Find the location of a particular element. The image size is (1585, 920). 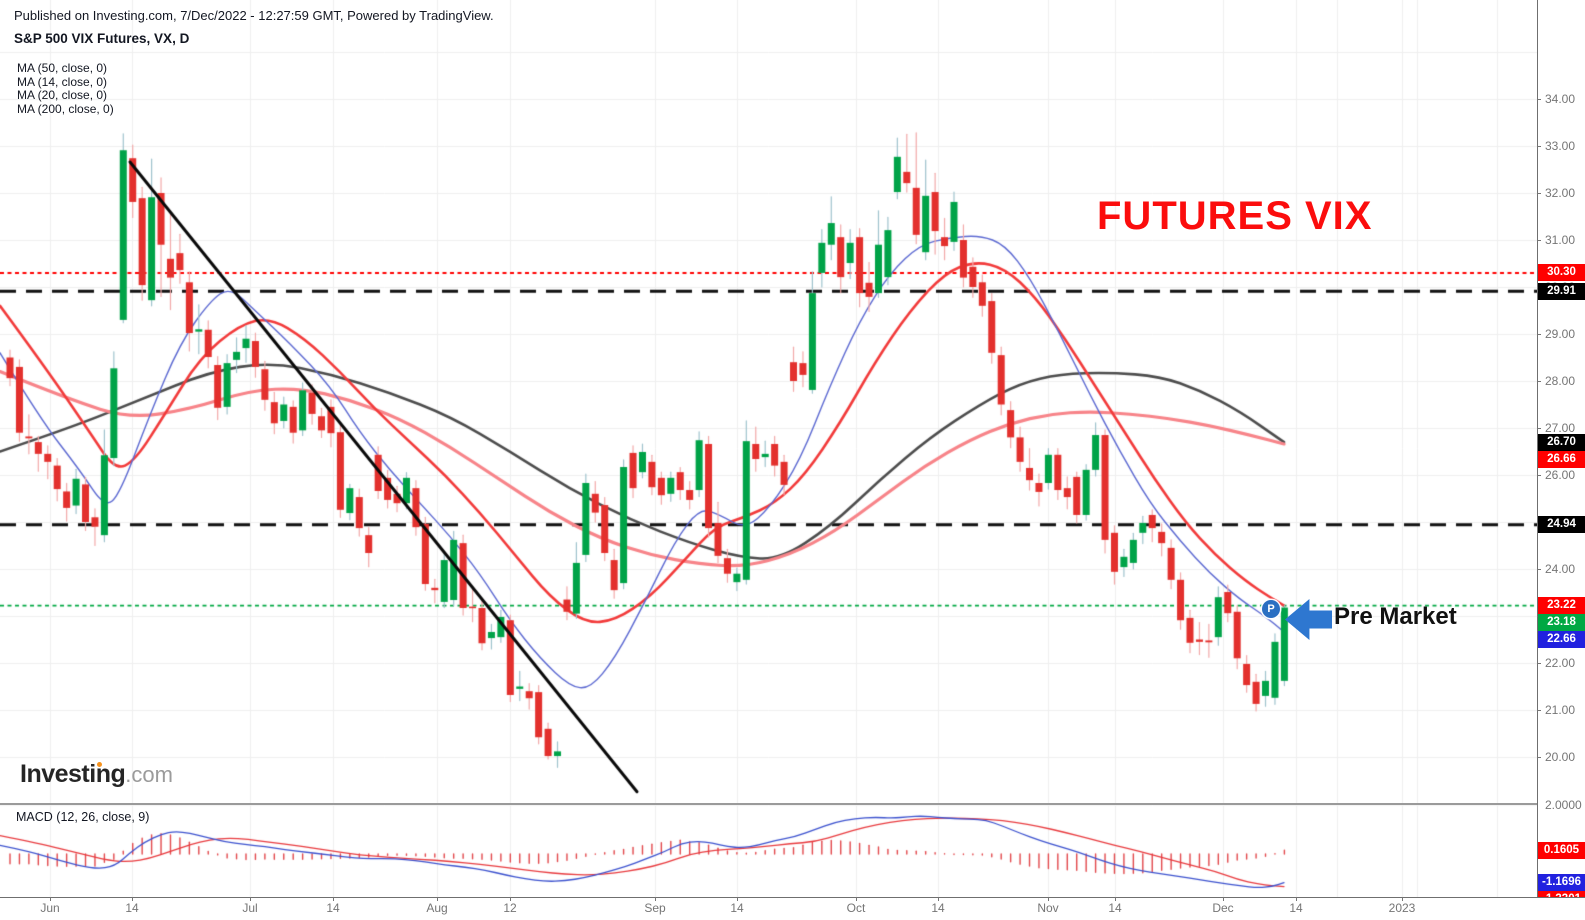

macd-scale-label: 2.0000 is located at coordinates (1563, 805).